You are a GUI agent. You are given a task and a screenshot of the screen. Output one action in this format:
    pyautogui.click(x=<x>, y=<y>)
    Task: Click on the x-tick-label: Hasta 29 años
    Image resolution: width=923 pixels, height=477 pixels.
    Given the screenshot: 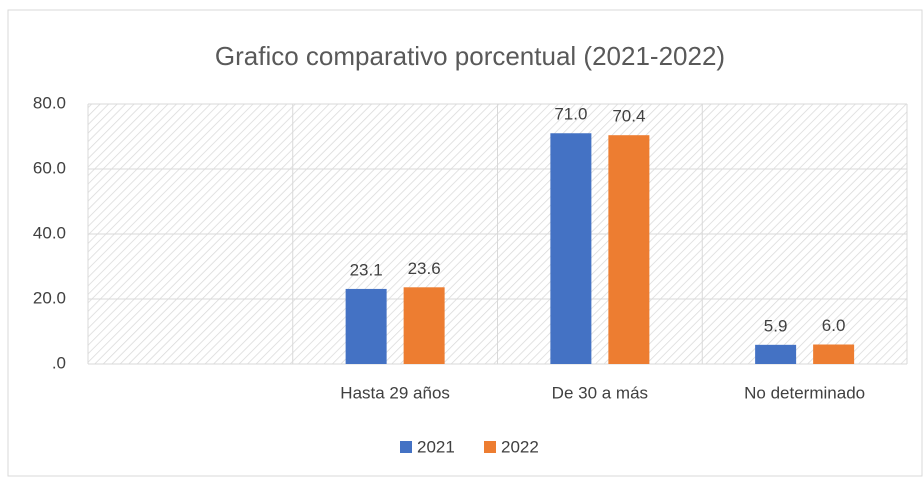 What is the action you would take?
    pyautogui.click(x=395, y=392)
    